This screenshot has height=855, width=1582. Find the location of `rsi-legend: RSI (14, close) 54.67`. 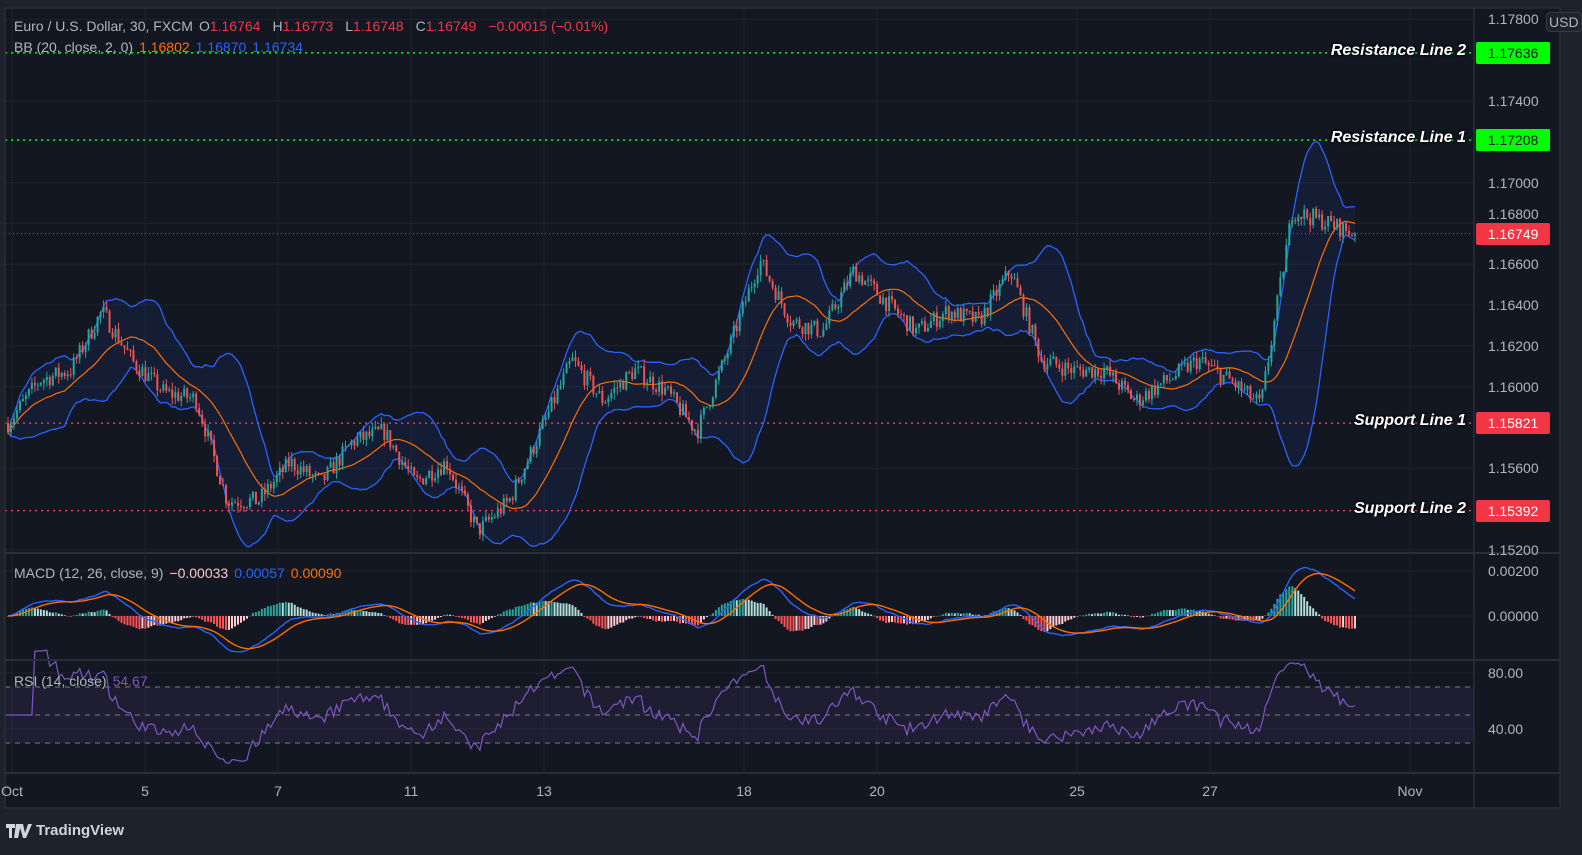

rsi-legend: RSI (14, close) 54.67 is located at coordinates (84, 681).